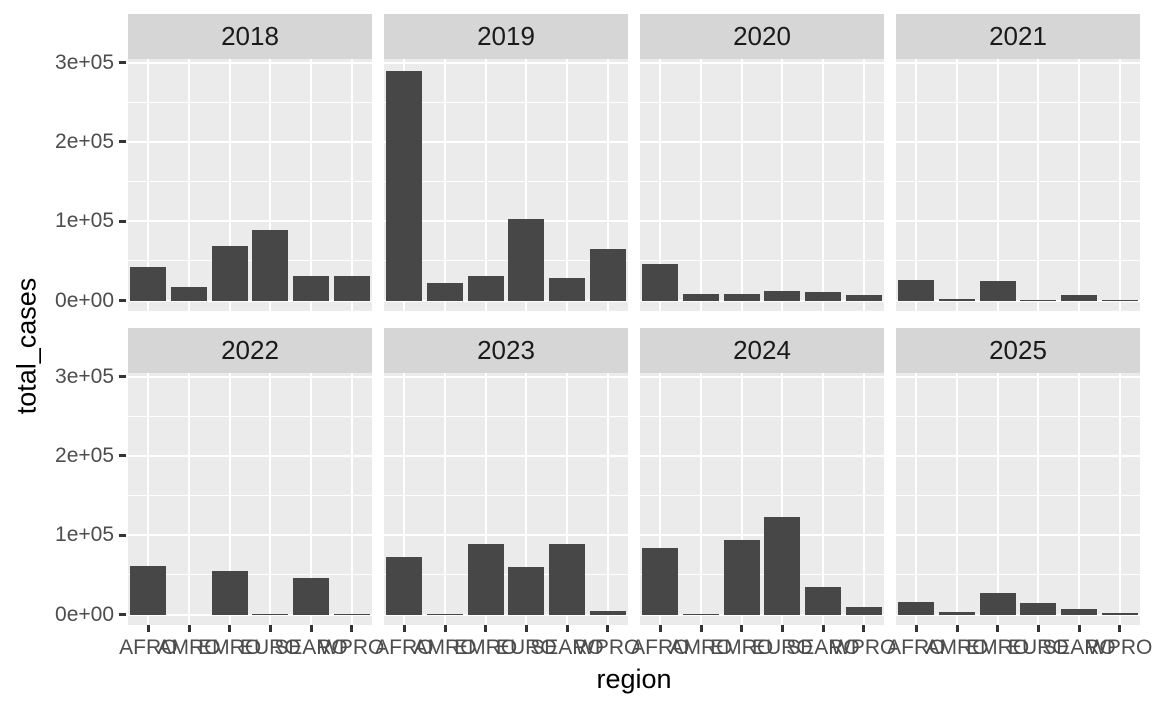 The height and width of the screenshot is (711, 1152). What do you see at coordinates (1018, 36) in the screenshot?
I see `facet-strip: 2021` at bounding box center [1018, 36].